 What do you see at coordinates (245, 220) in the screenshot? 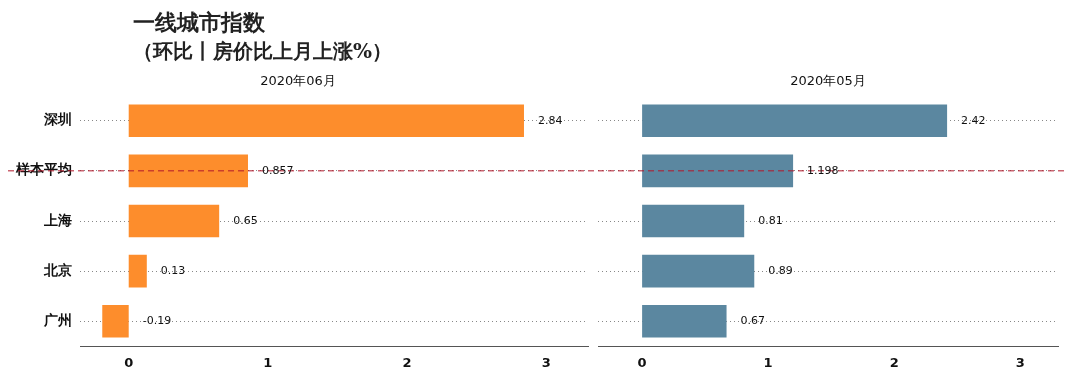
I see `data-label: 0.65` at bounding box center [245, 220].